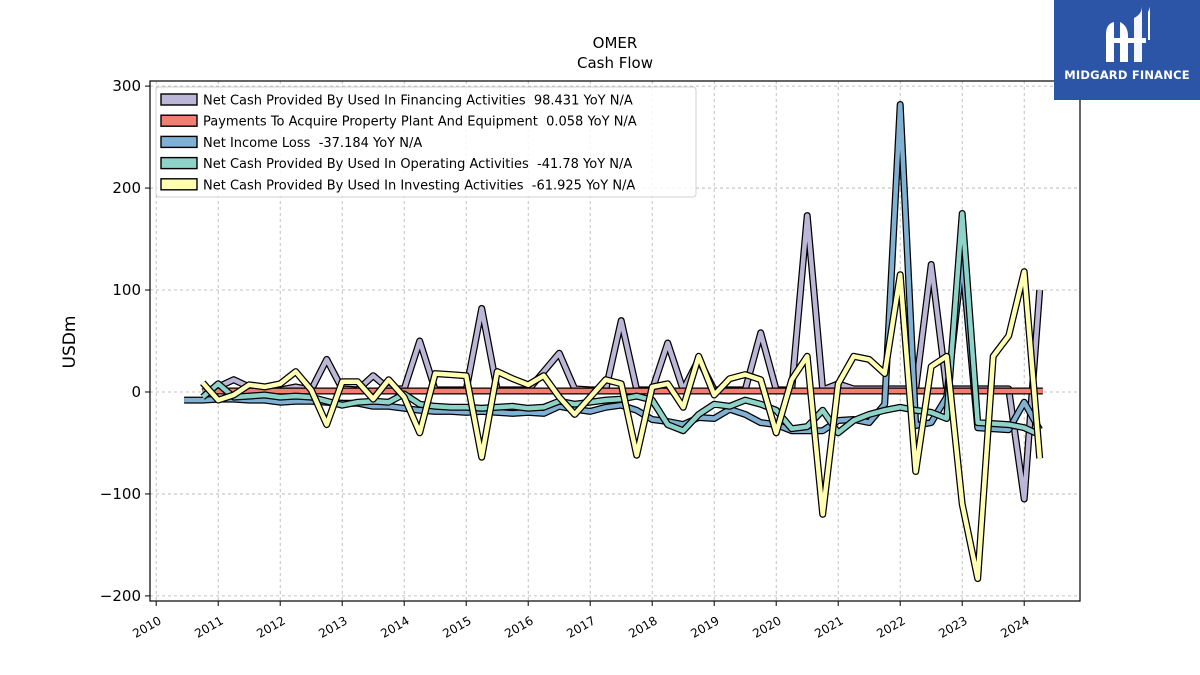 The image size is (1200, 675). Describe the element at coordinates (1127, 75) in the screenshot. I see `logo-text: MIDGARD FINANCE` at that location.